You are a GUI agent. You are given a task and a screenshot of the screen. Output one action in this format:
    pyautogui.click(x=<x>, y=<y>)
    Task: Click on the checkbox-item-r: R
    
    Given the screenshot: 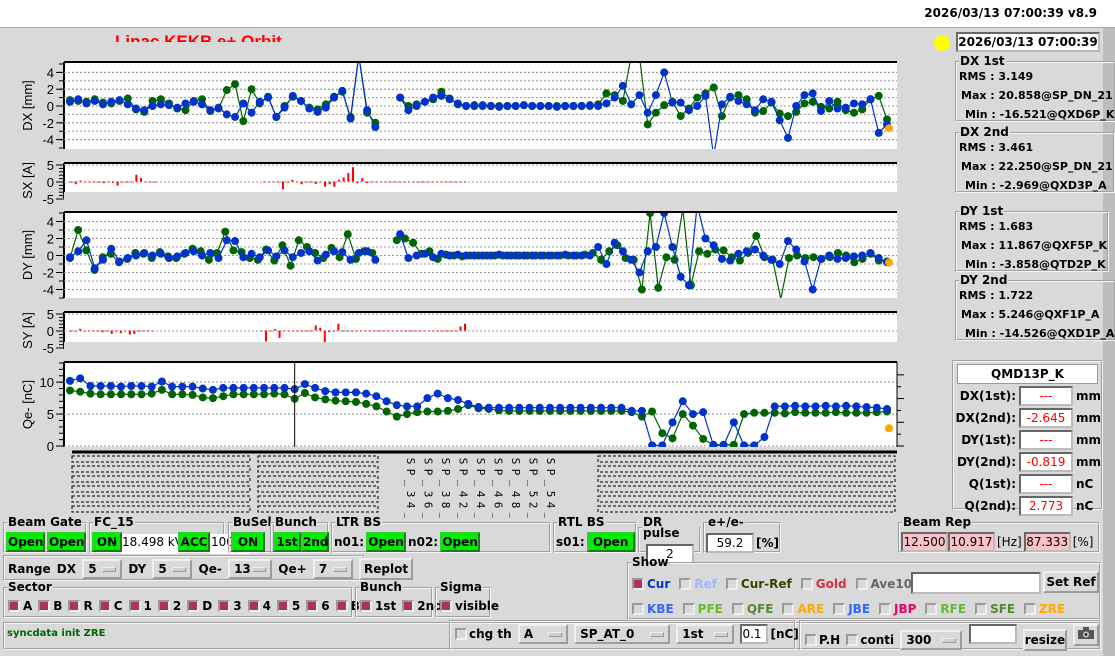 What is the action you would take?
    pyautogui.click(x=80, y=606)
    